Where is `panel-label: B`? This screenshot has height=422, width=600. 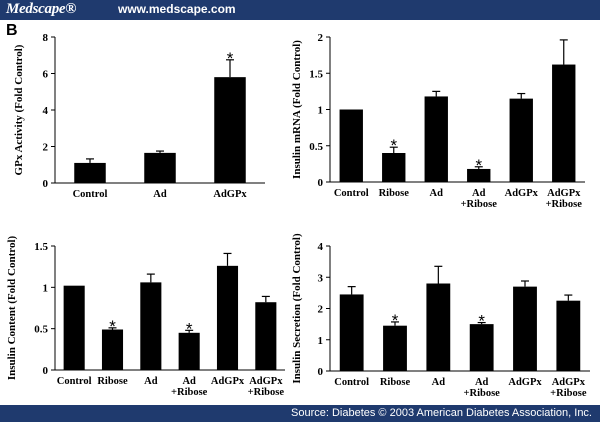
panel-label: B is located at coordinates (12, 30).